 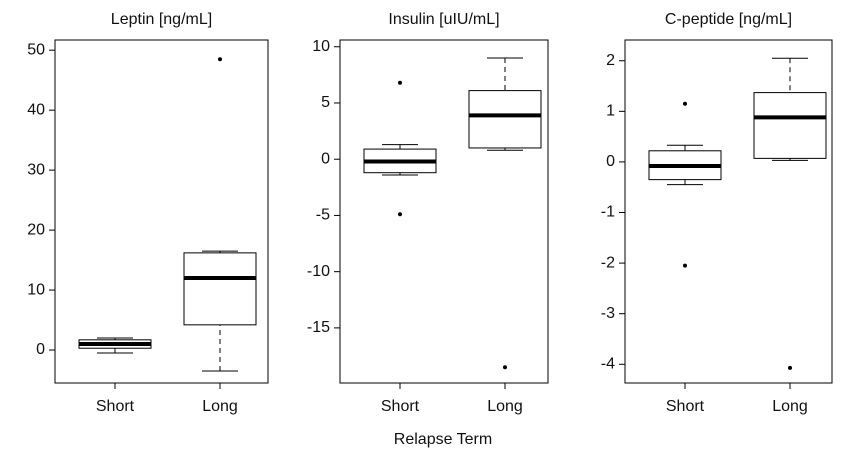 What do you see at coordinates (608, 262) in the screenshot?
I see `y-tick-label: -2` at bounding box center [608, 262].